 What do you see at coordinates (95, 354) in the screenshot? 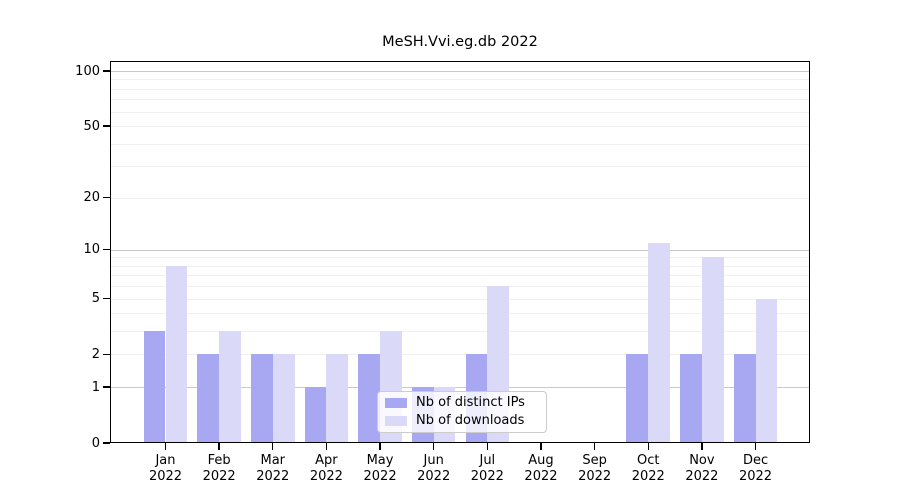
I see `y-tick-label: 2` at bounding box center [95, 354].